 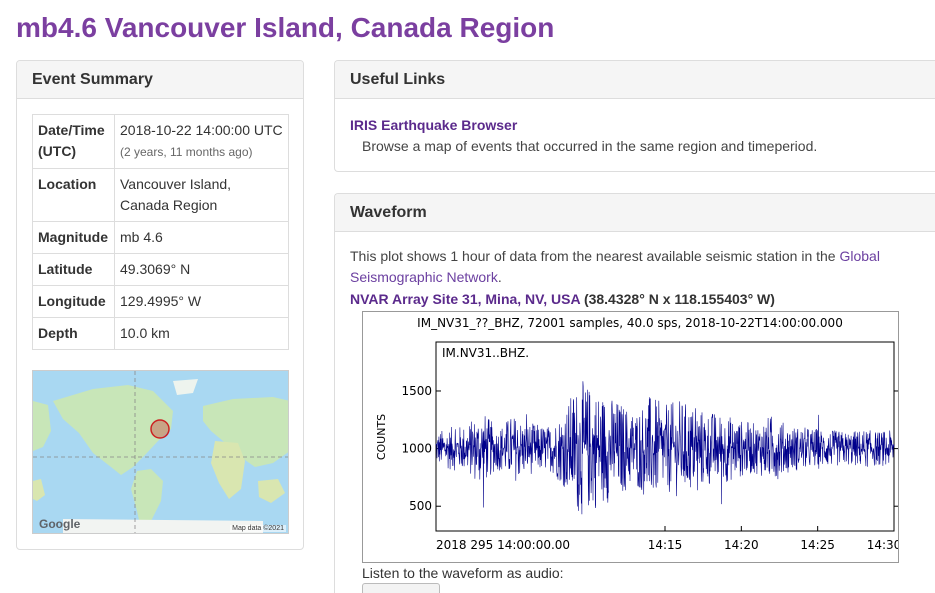 I want to click on waveform-description-end: ., so click(x=499, y=277).